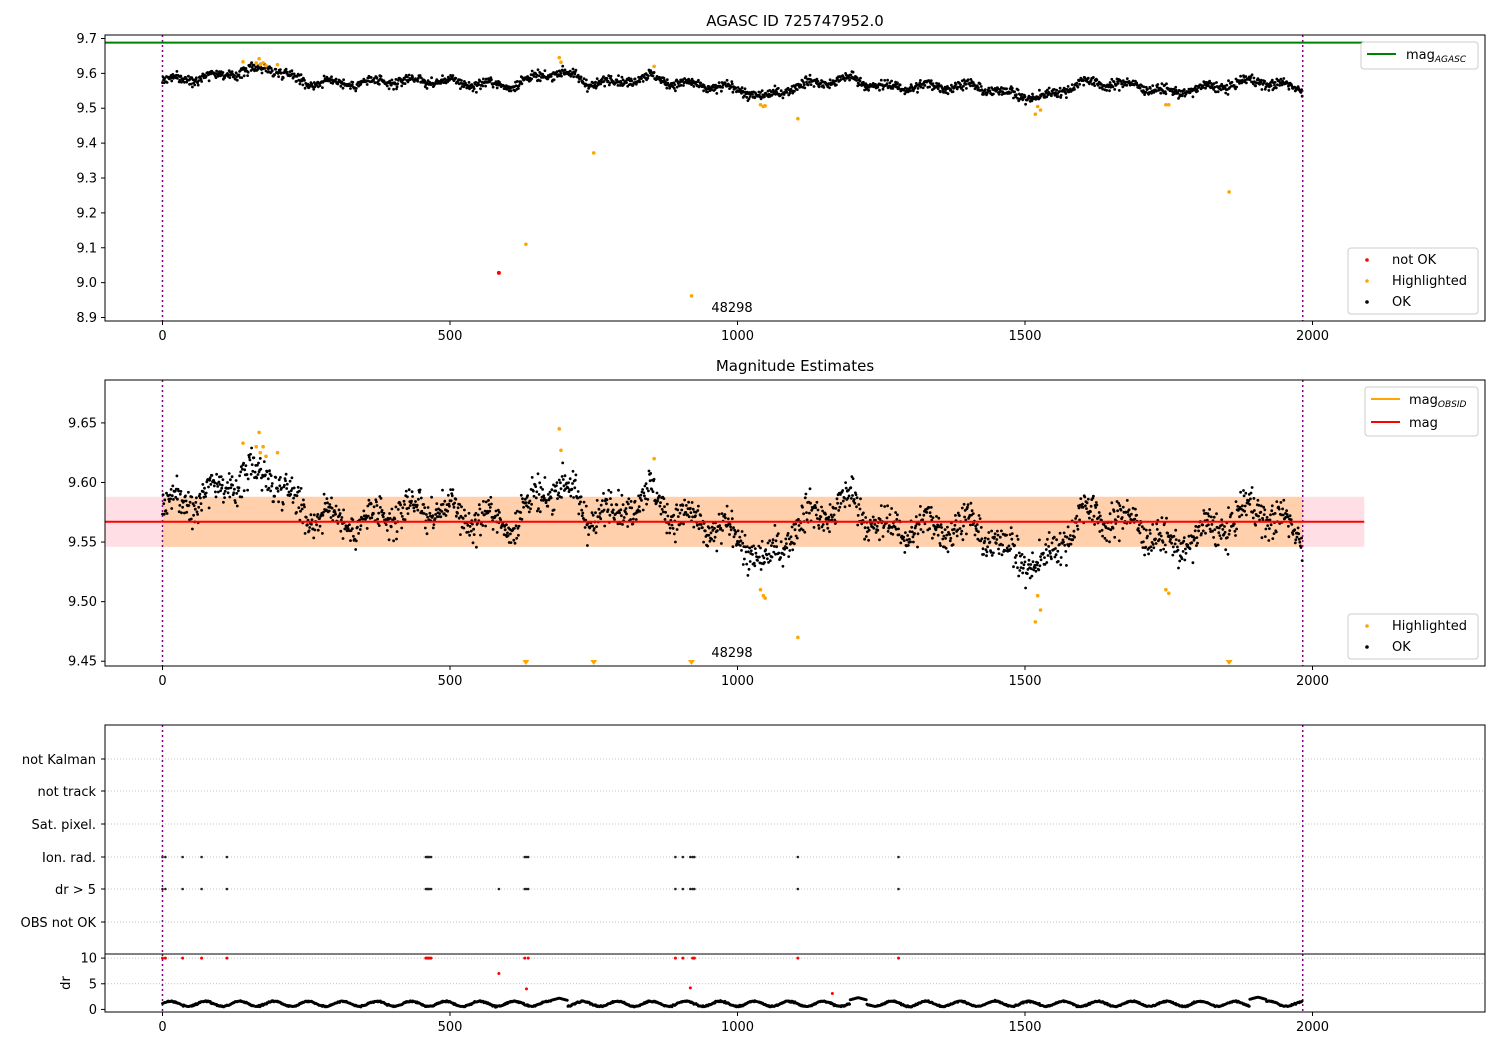 Image resolution: width=1500 pixels, height=1054 pixels. Describe the element at coordinates (1429, 281) in the screenshot. I see `legend-highlighted: Highlighted` at that location.